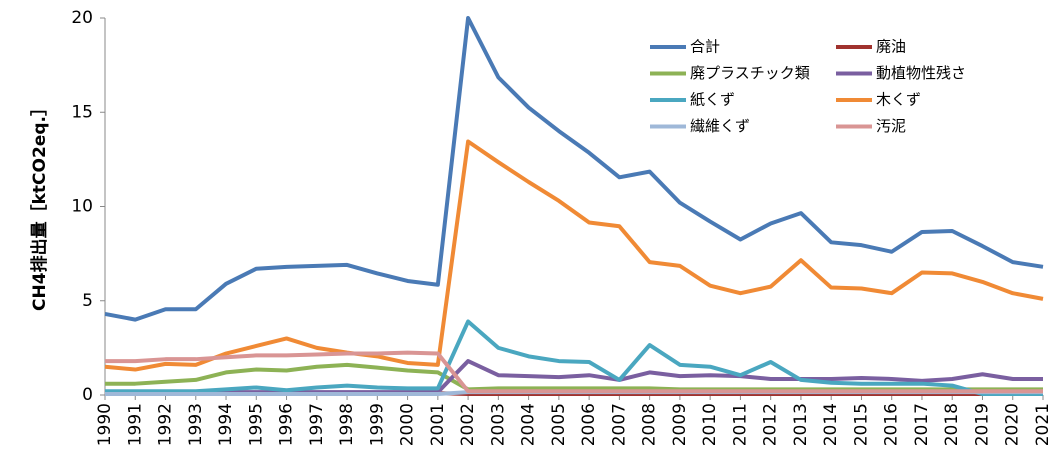 This screenshot has height=470, width=1057. I want to click on x-tick-label: 2021, so click(1043, 424).